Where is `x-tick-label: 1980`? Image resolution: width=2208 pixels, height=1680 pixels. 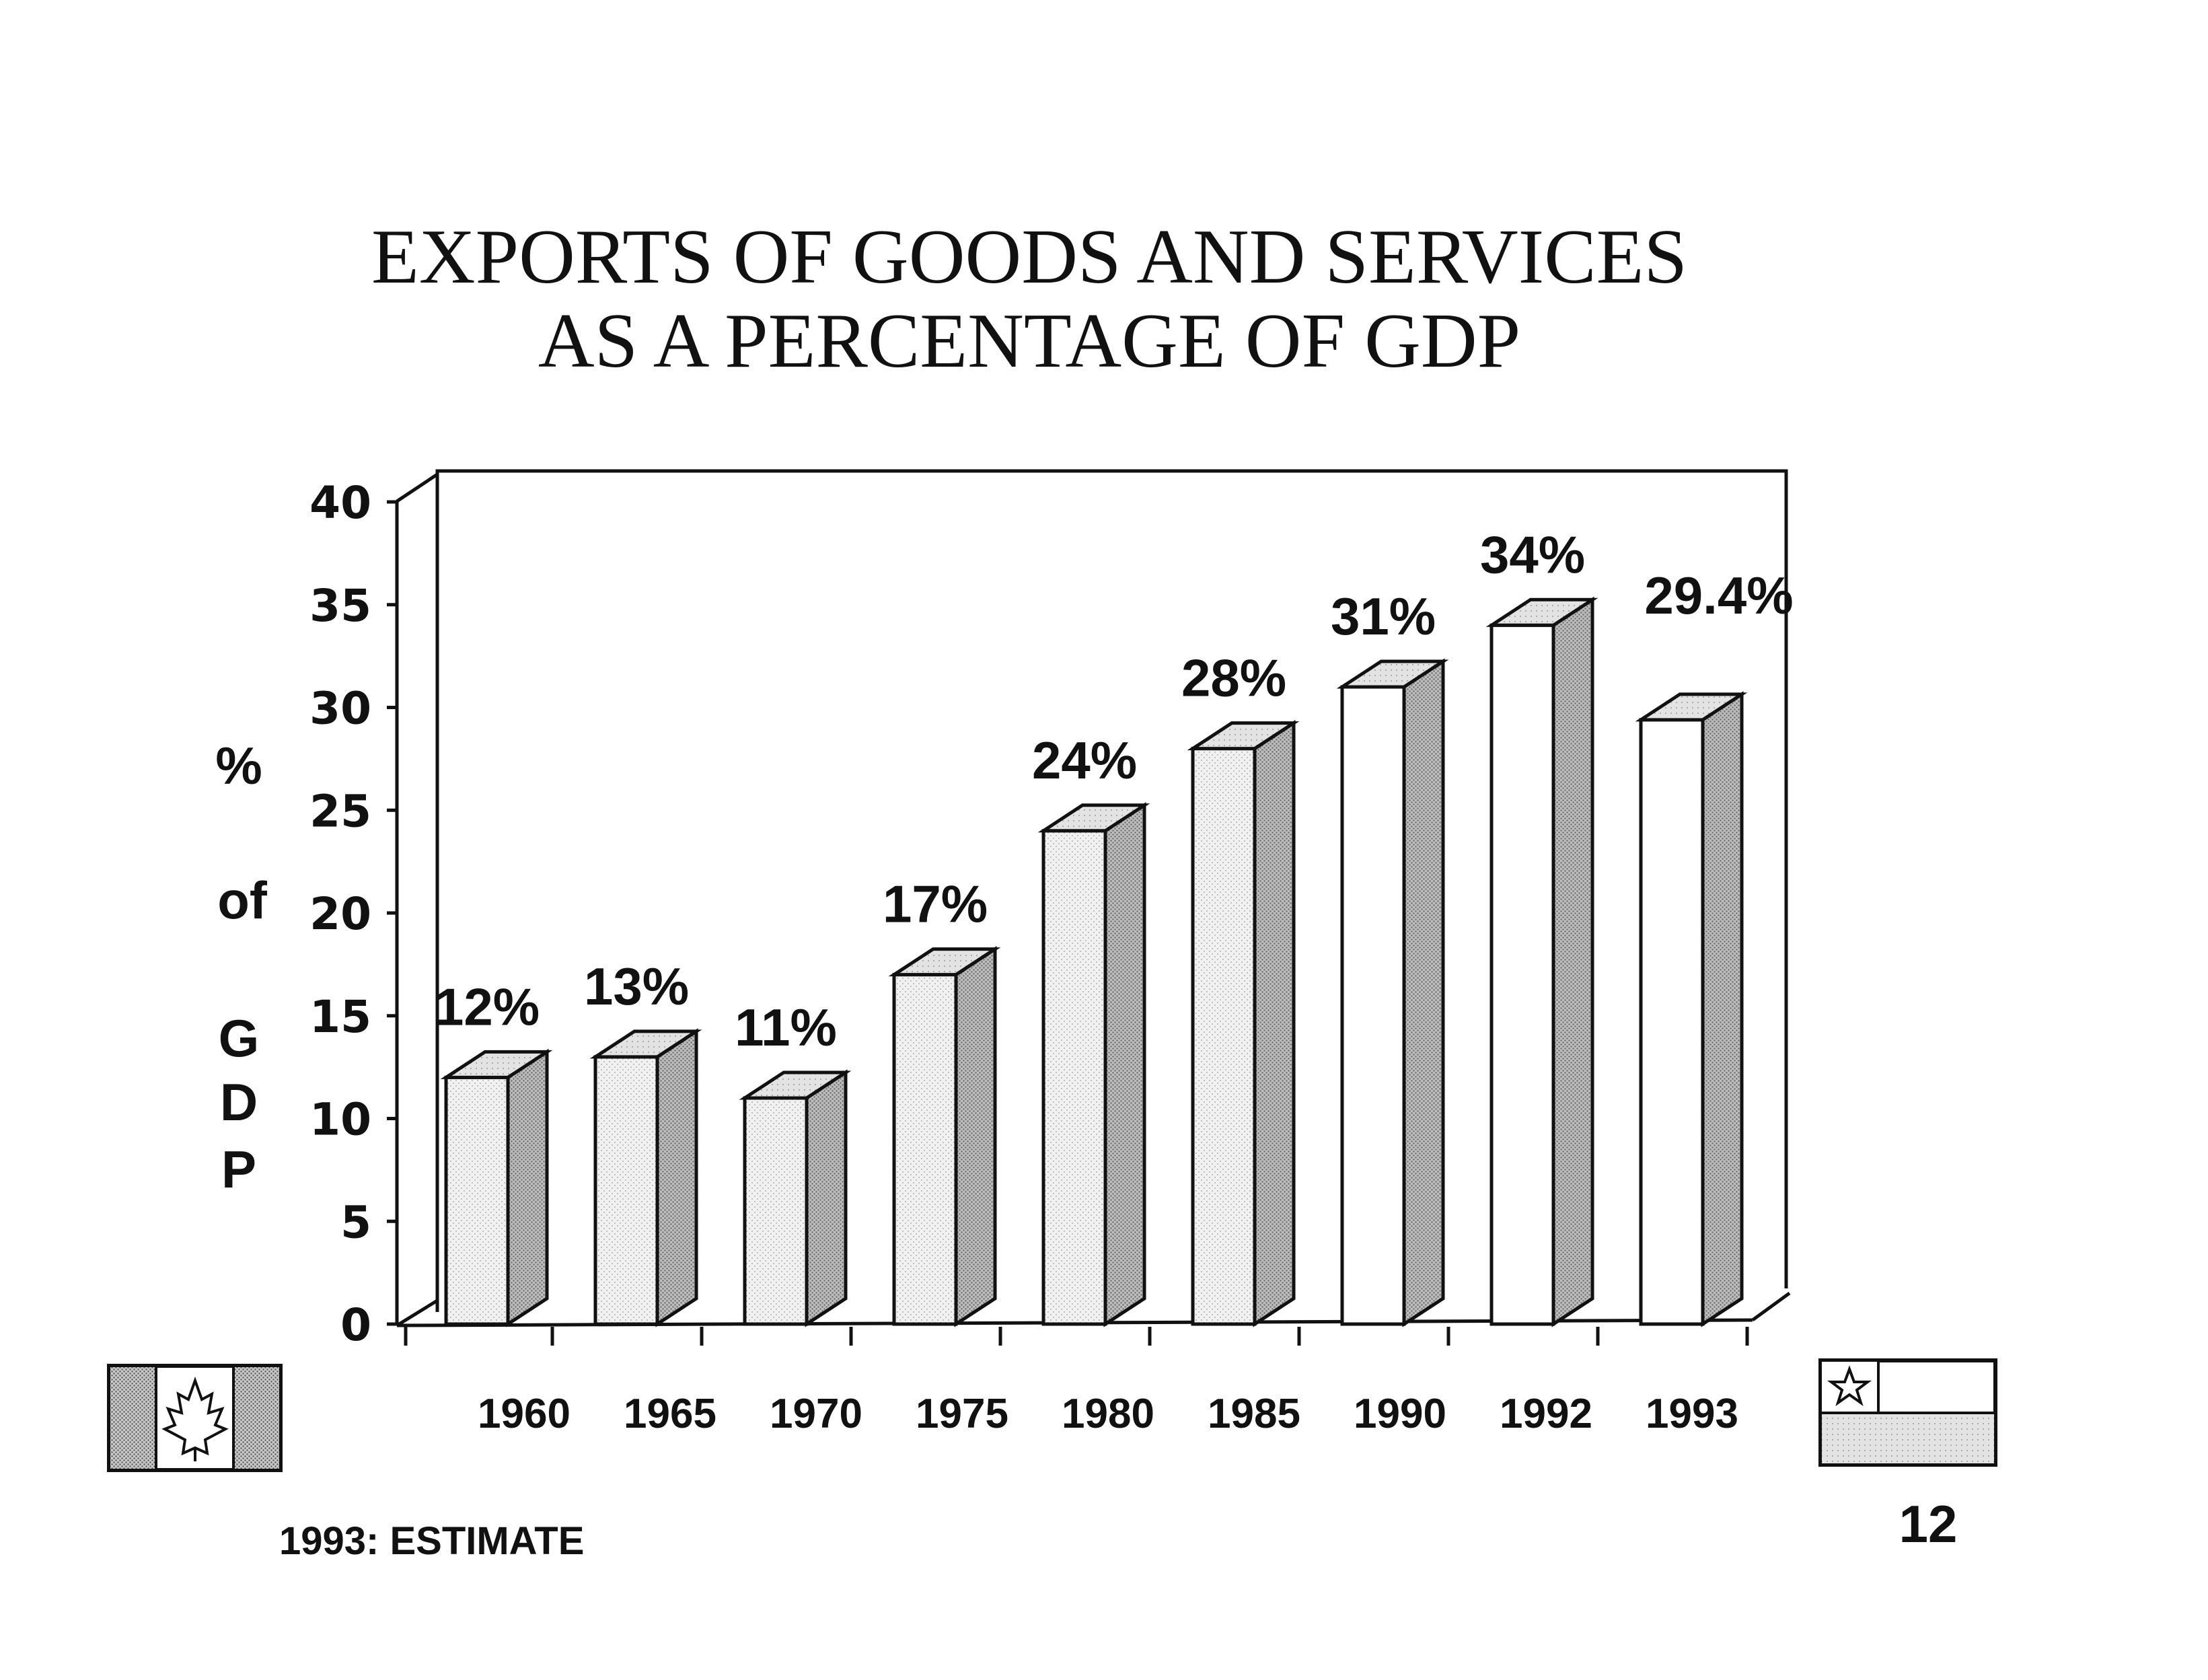 x-tick-label: 1980 is located at coordinates (1108, 1414).